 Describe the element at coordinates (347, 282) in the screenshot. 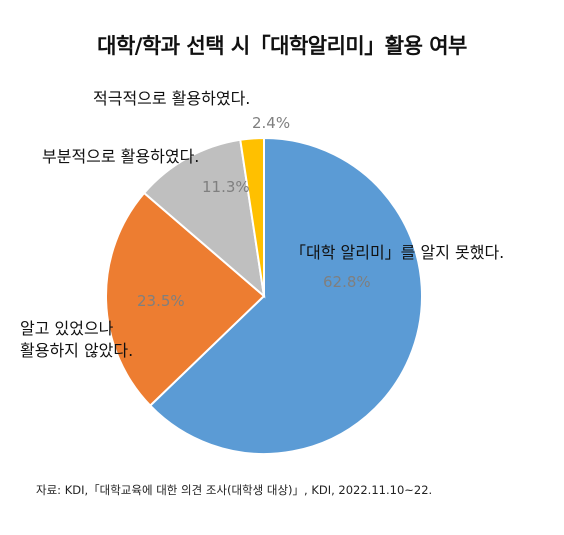

I see `pct-label-not-aware: 62.8%` at that location.